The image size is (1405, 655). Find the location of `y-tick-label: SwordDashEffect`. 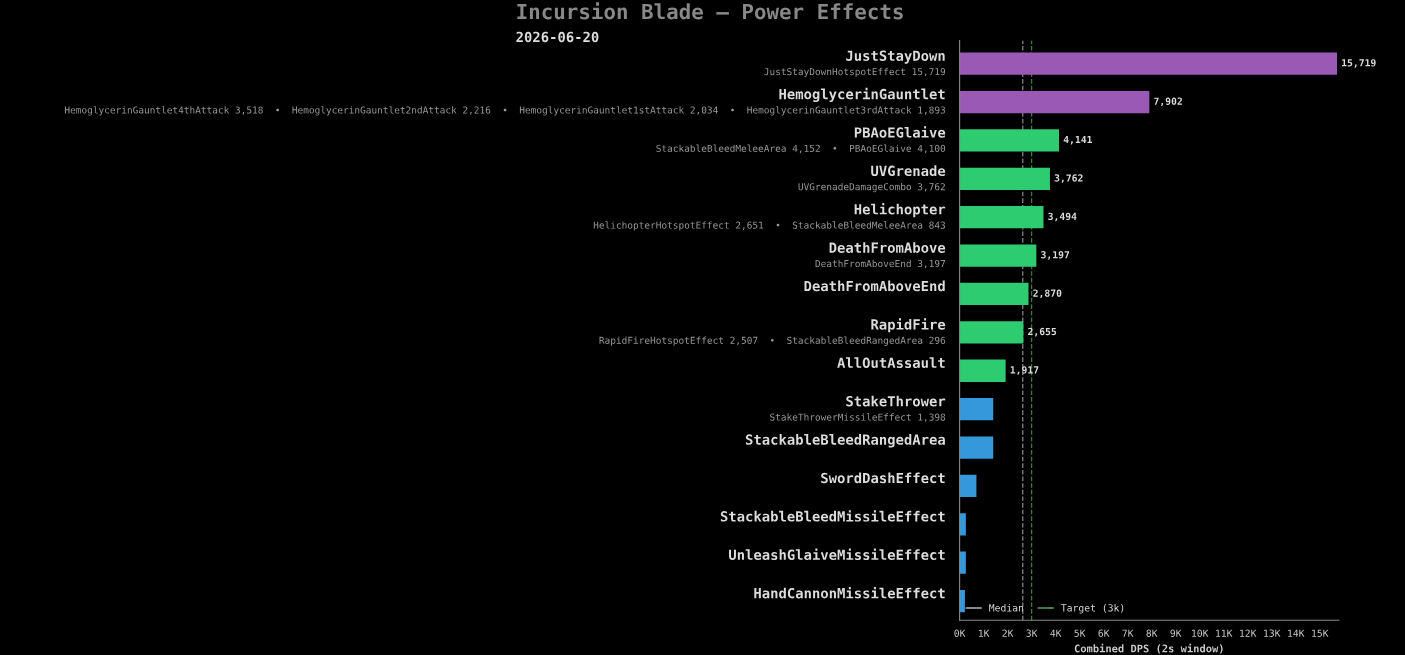

y-tick-label: SwordDashEffect is located at coordinates (883, 478).